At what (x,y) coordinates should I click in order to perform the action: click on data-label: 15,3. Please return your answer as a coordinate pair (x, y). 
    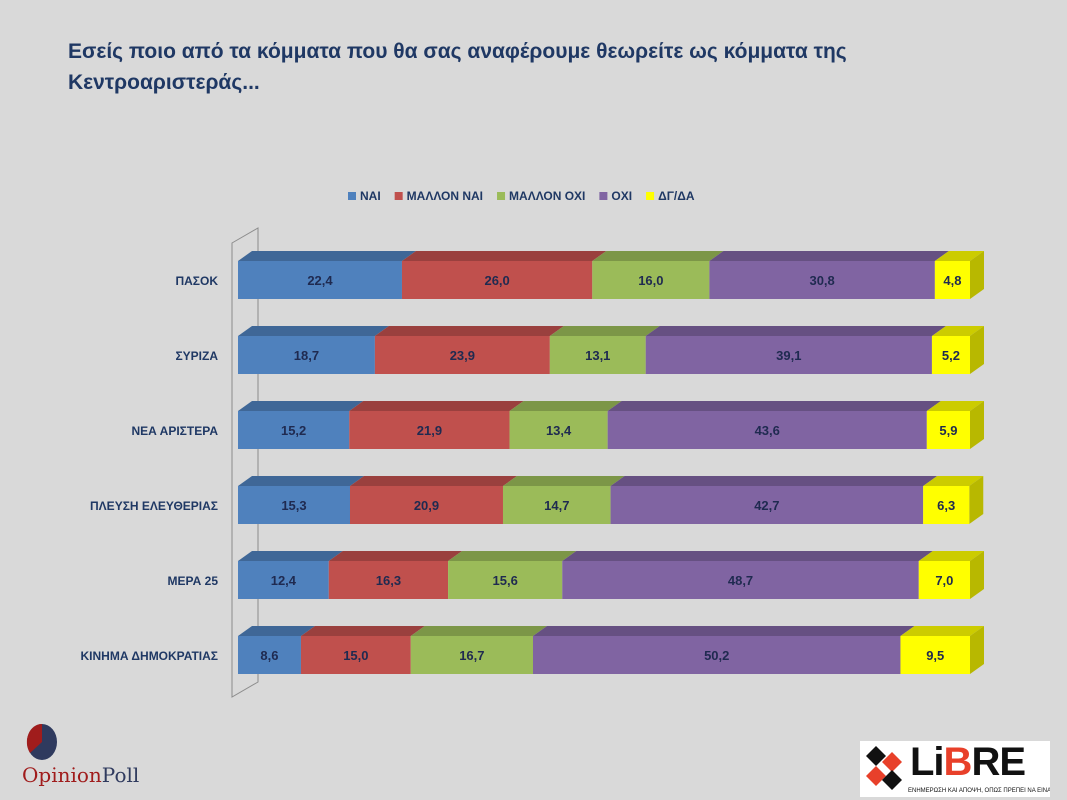
    Looking at the image, I should click on (293, 505).